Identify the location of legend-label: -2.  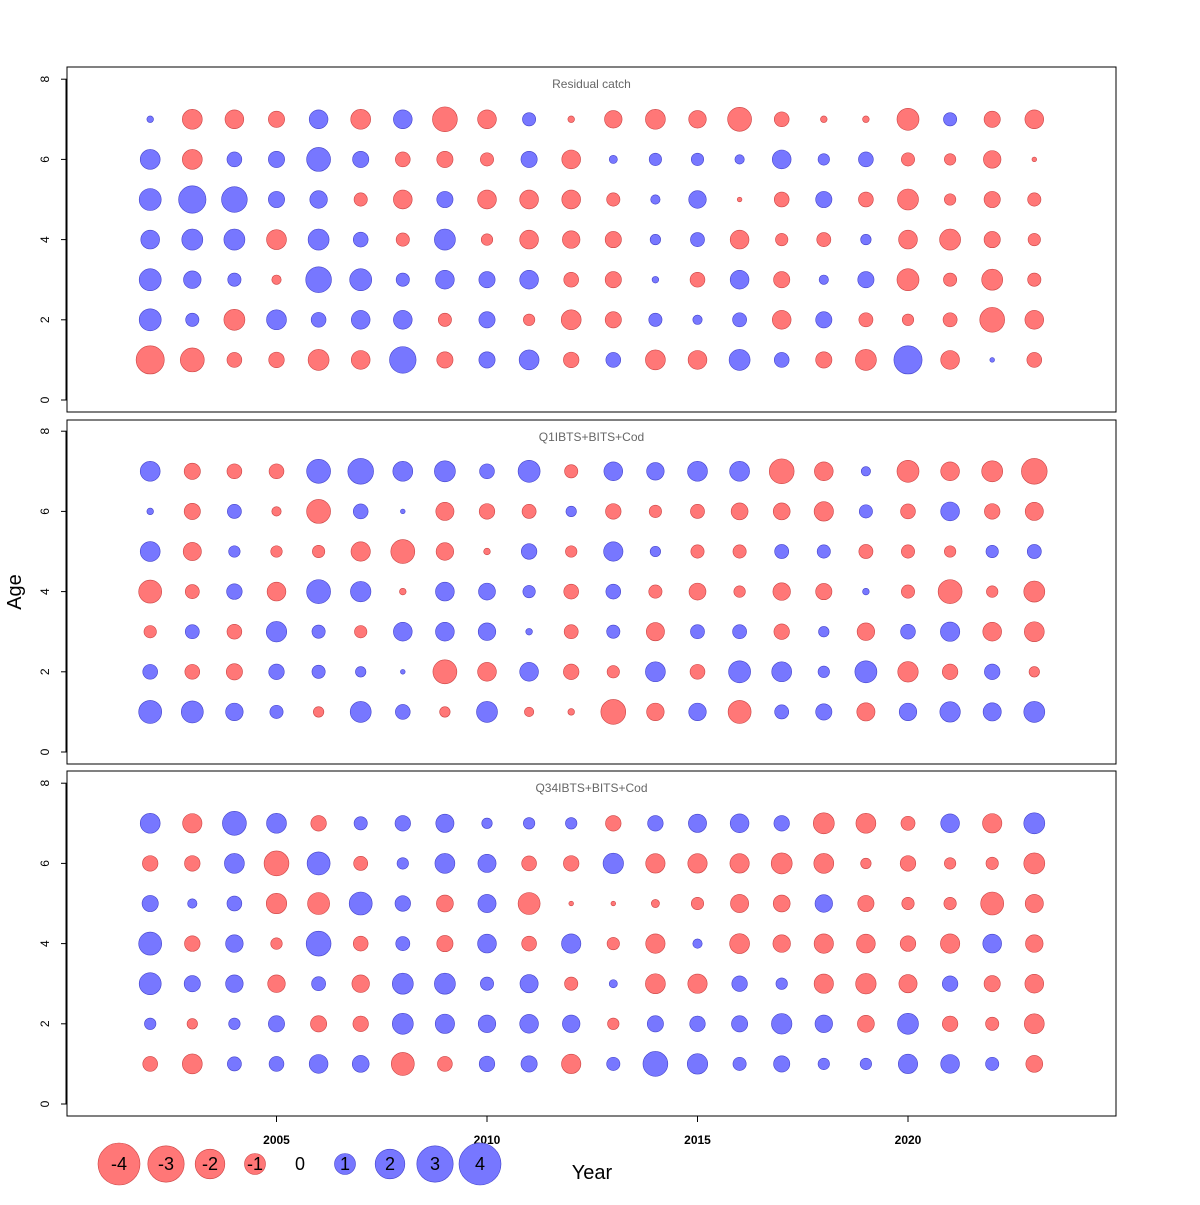
(210, 1164).